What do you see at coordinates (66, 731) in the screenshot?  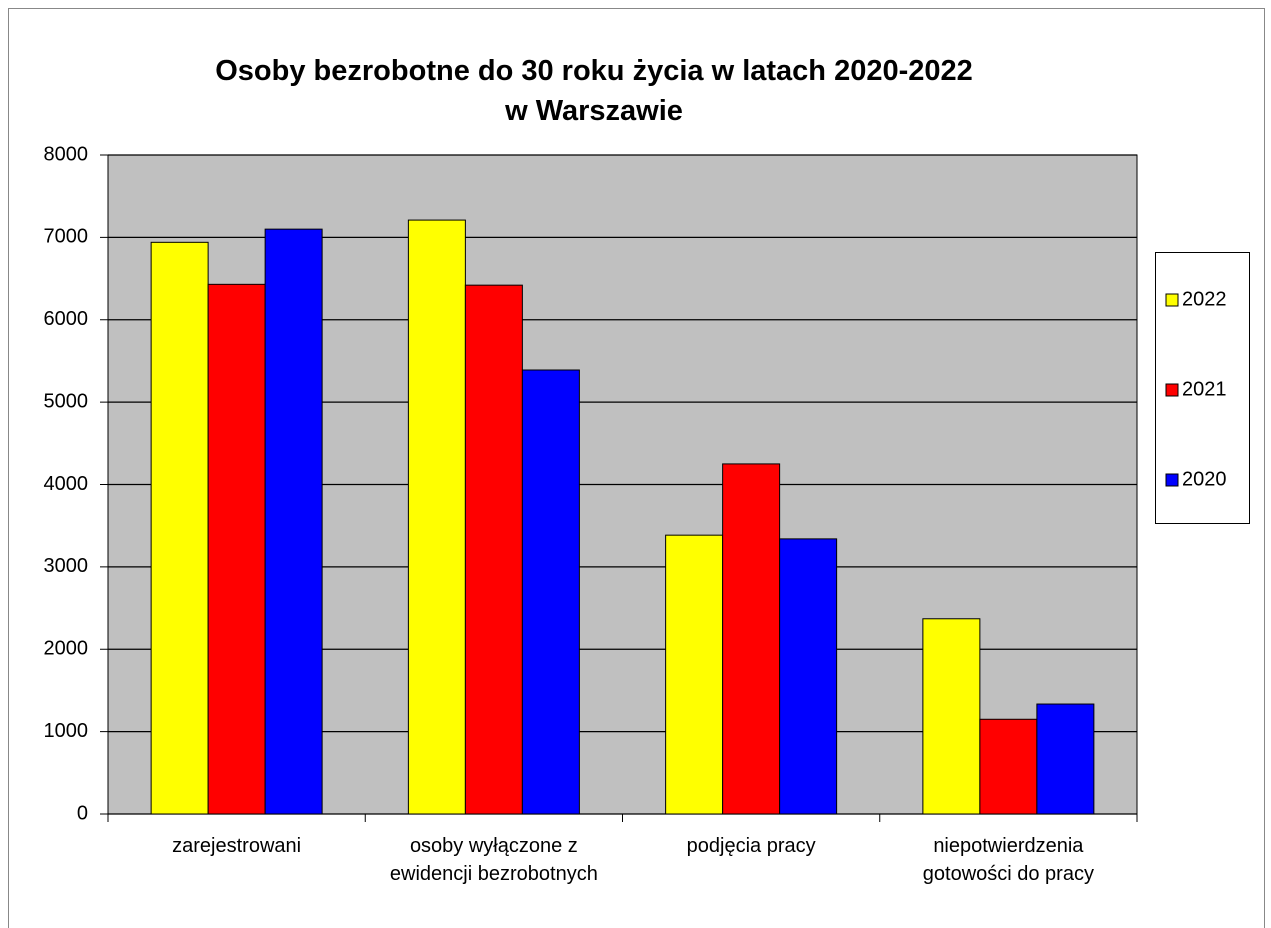 I see `y-tick-label: 1000` at bounding box center [66, 731].